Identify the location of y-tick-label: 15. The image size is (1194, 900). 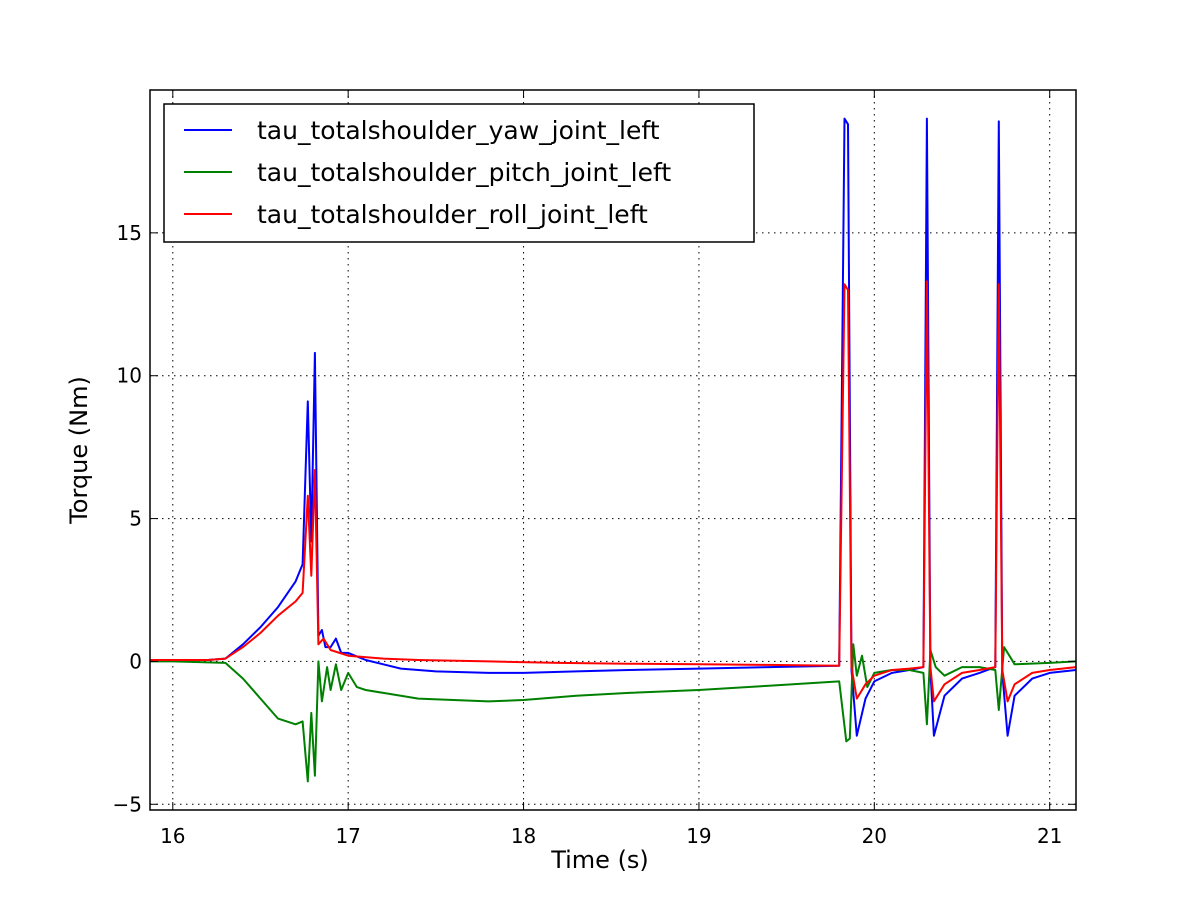
(129, 233).